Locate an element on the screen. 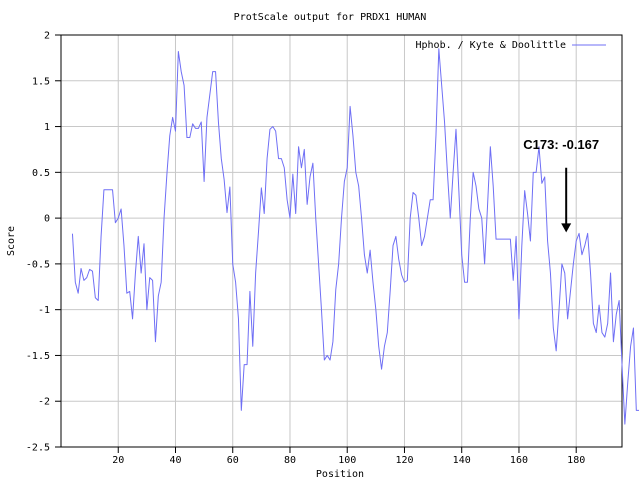  x-tick-label: 60 is located at coordinates (233, 460).